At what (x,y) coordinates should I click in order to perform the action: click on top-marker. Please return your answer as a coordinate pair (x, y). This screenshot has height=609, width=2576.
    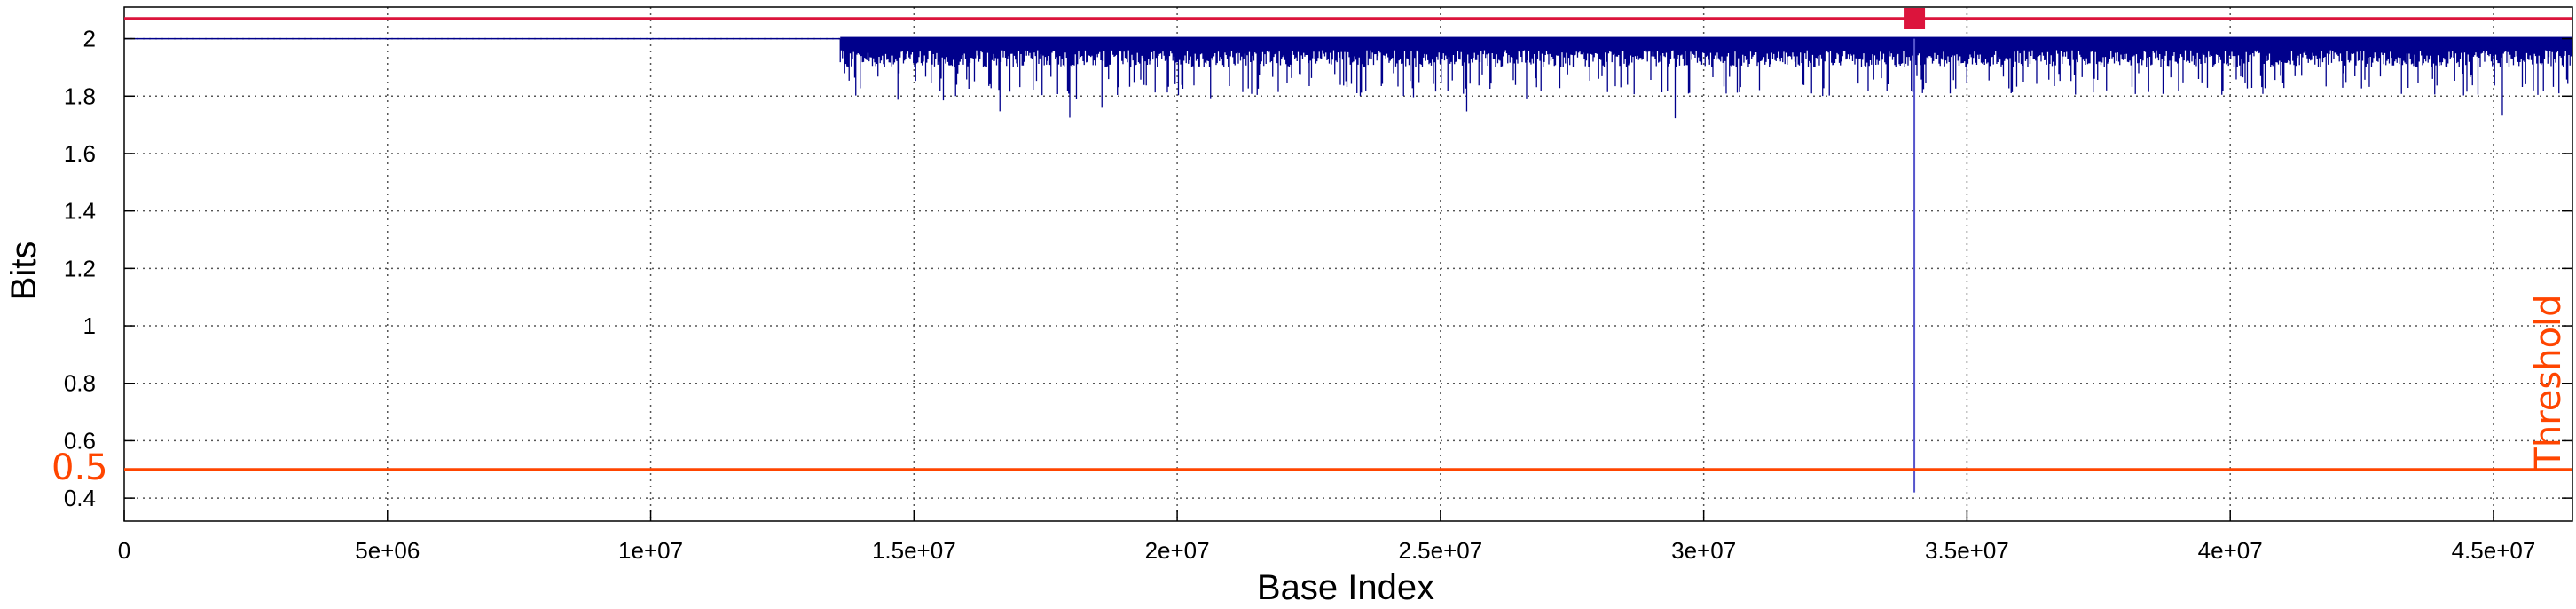
    Looking at the image, I should click on (1915, 18).